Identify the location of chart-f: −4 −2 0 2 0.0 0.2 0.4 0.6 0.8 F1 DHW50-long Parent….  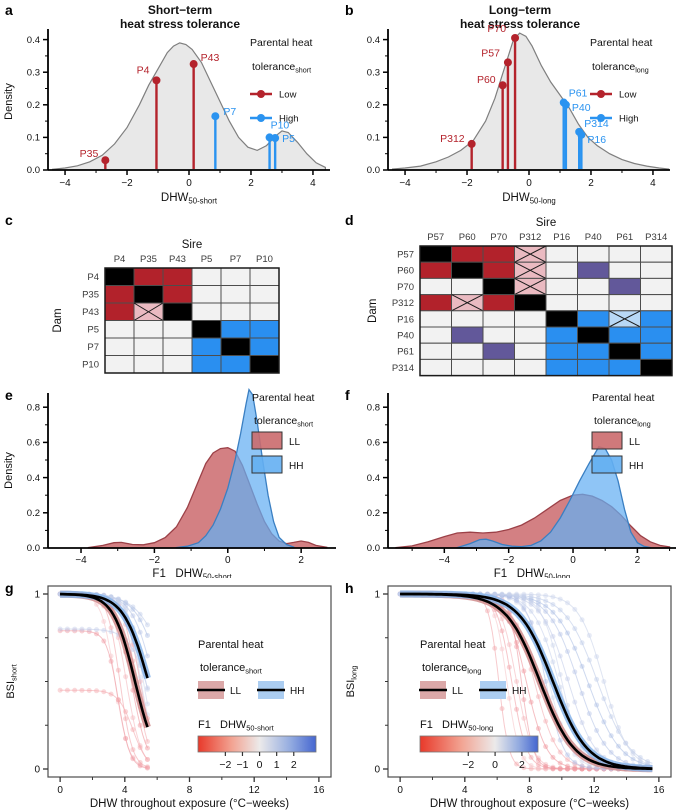
(521, 485).